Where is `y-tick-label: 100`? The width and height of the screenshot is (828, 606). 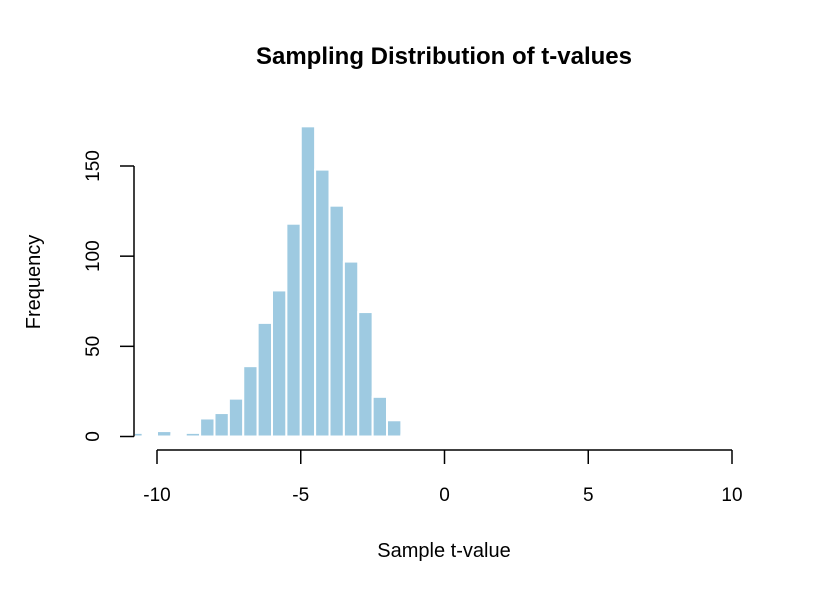
y-tick-label: 100 is located at coordinates (93, 256).